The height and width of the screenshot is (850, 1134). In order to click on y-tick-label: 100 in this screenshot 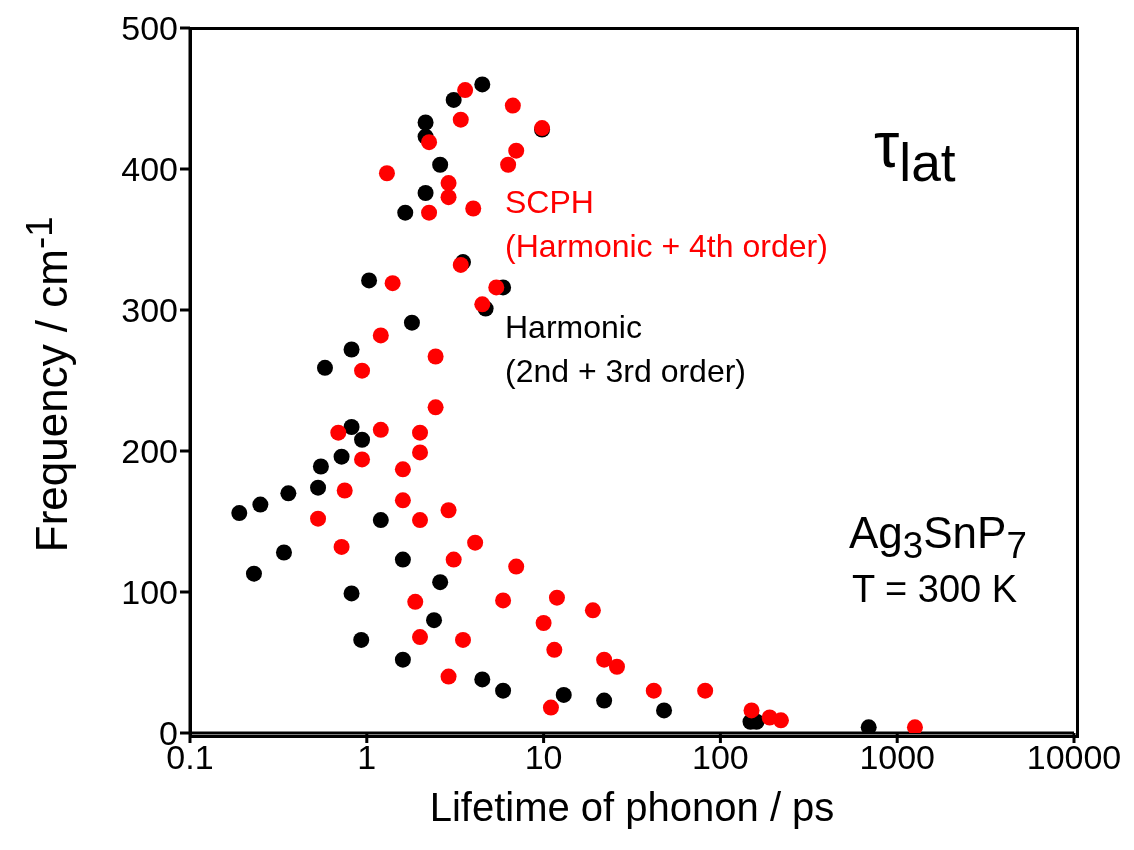, I will do `click(149, 592)`.